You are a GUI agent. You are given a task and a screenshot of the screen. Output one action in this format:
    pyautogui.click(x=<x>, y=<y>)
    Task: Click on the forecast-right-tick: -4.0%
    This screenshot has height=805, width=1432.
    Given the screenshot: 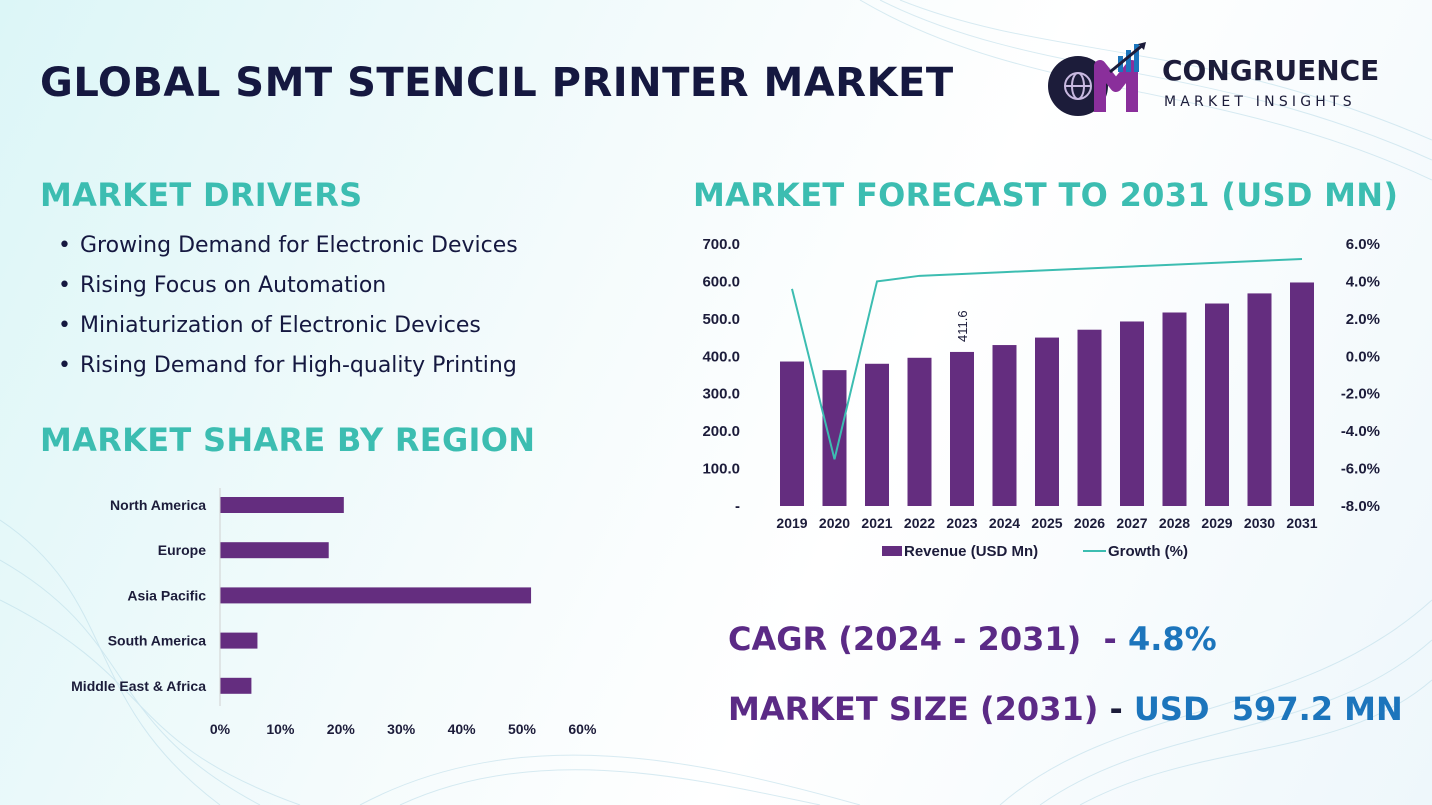 What is the action you would take?
    pyautogui.click(x=1360, y=431)
    